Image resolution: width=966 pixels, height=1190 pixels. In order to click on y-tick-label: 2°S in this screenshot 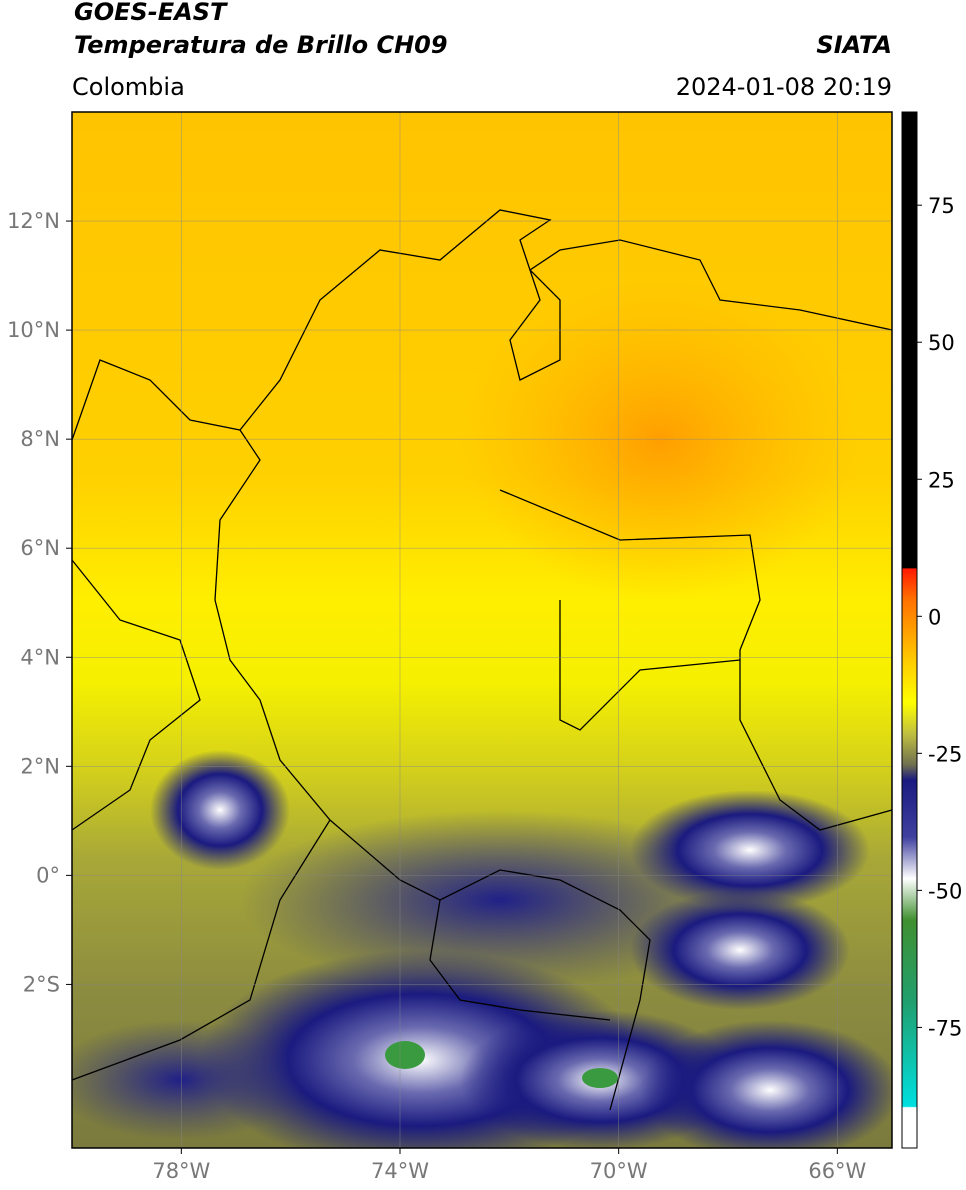, I will do `click(41, 984)`.